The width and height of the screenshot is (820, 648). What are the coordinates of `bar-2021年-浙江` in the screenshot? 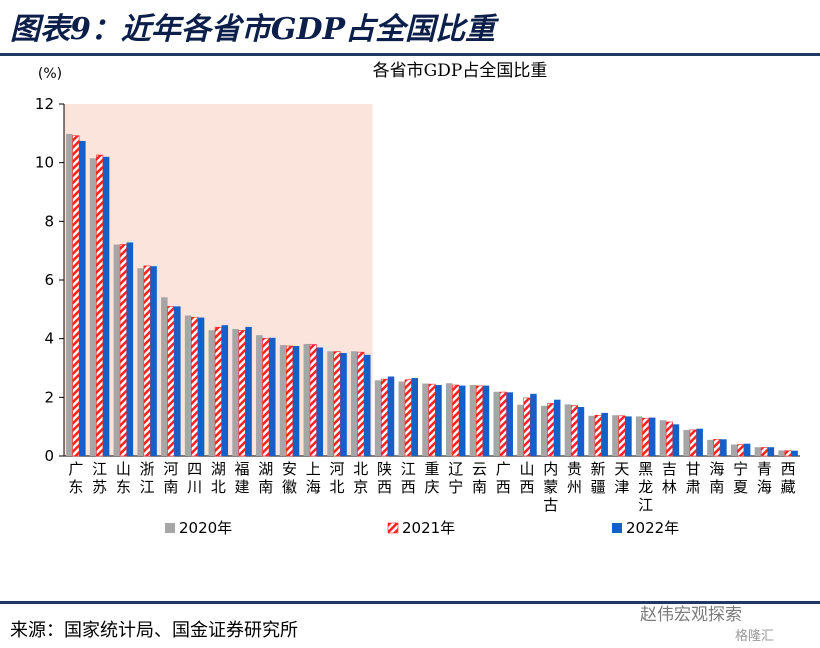 It's located at (147, 361).